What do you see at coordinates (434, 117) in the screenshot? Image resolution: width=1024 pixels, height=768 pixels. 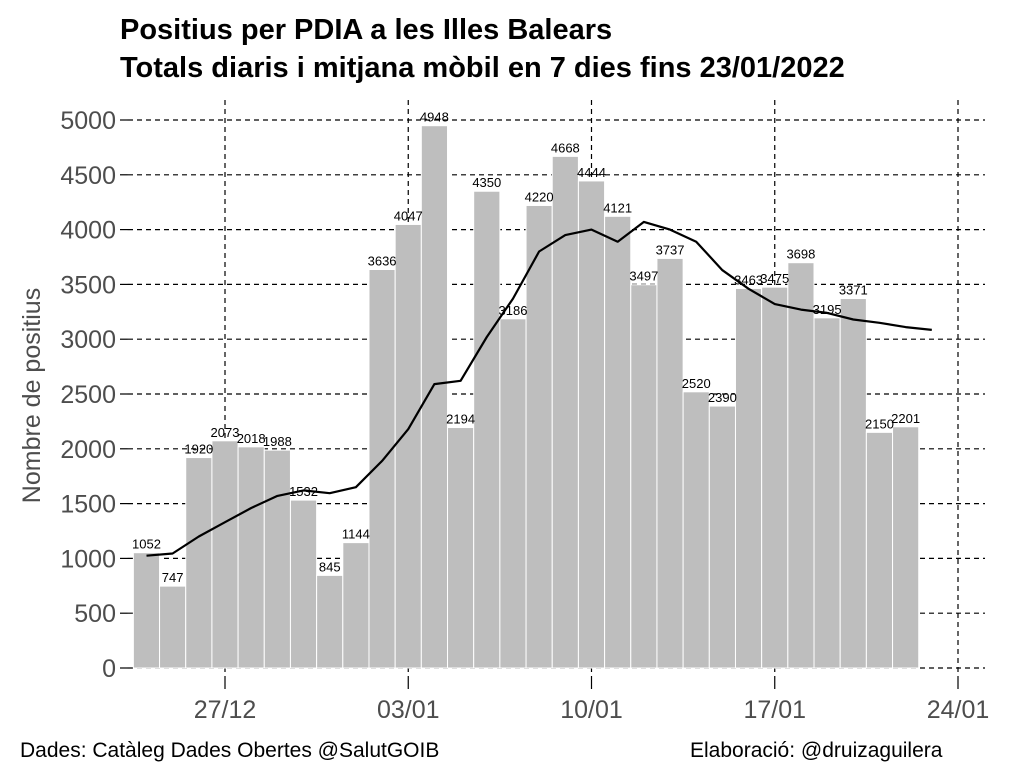 I see `bar-value-label: 4948` at bounding box center [434, 117].